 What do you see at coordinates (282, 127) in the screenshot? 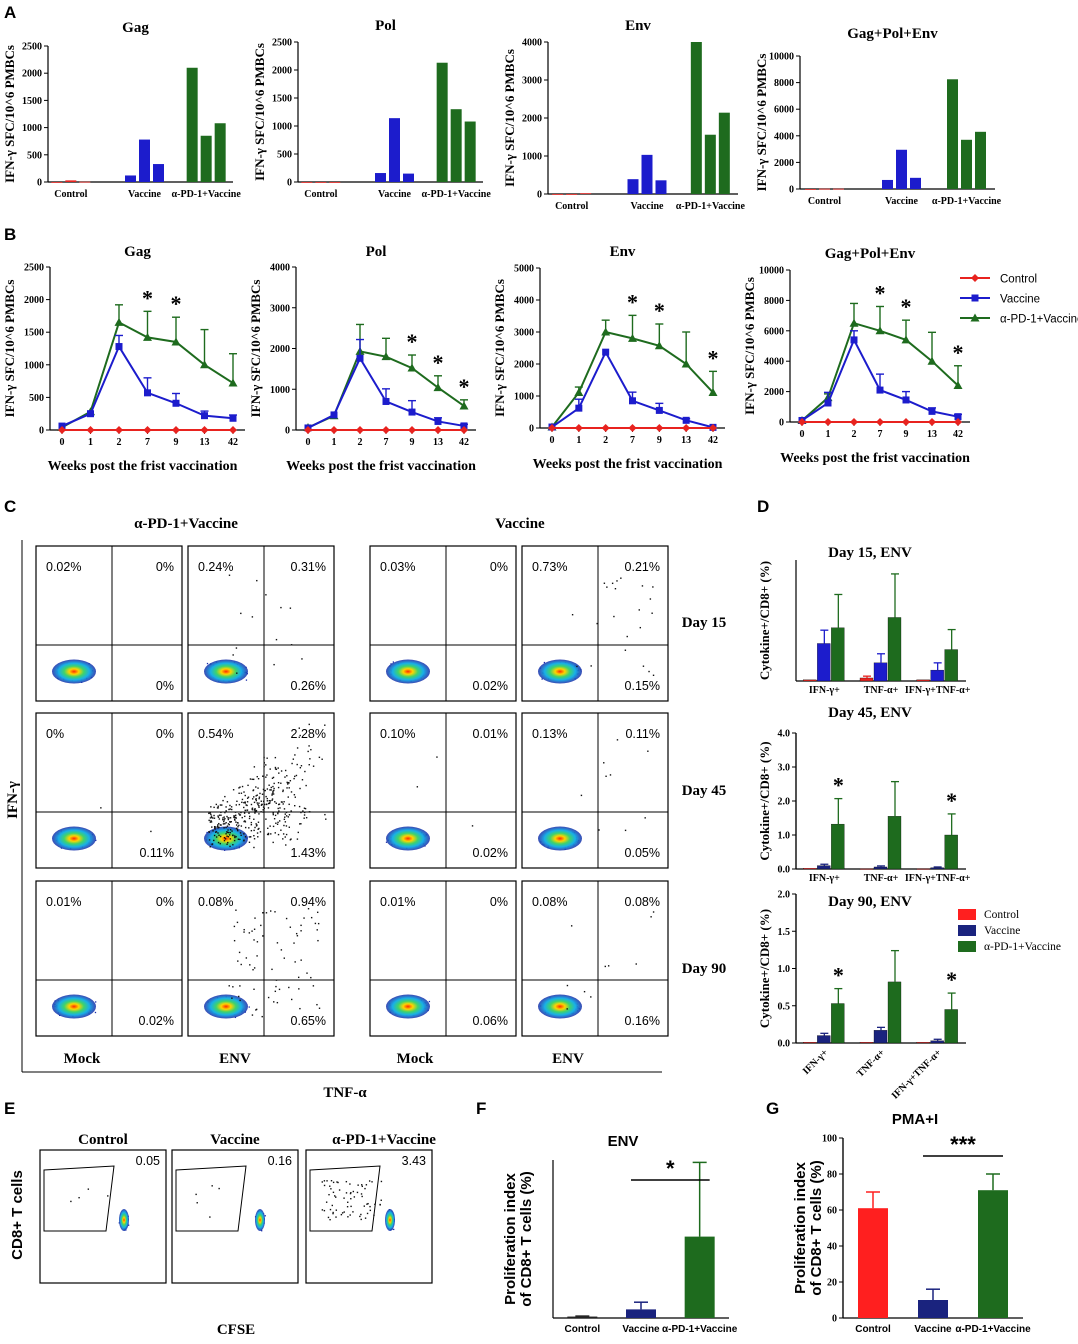
I see `a-y-tick-label: 1000` at bounding box center [282, 127].